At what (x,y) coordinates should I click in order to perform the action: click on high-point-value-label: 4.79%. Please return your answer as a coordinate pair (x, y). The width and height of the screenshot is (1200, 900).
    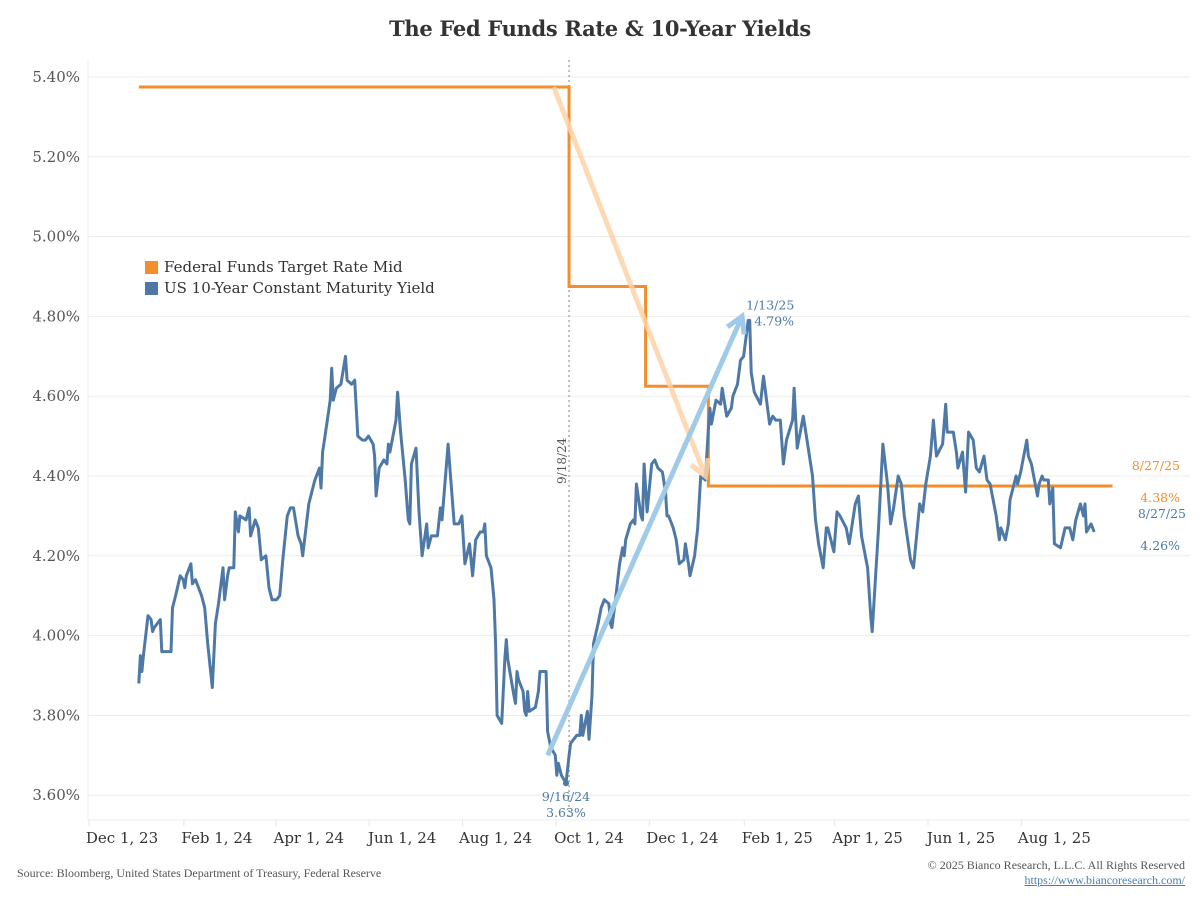
    Looking at the image, I should click on (774, 320).